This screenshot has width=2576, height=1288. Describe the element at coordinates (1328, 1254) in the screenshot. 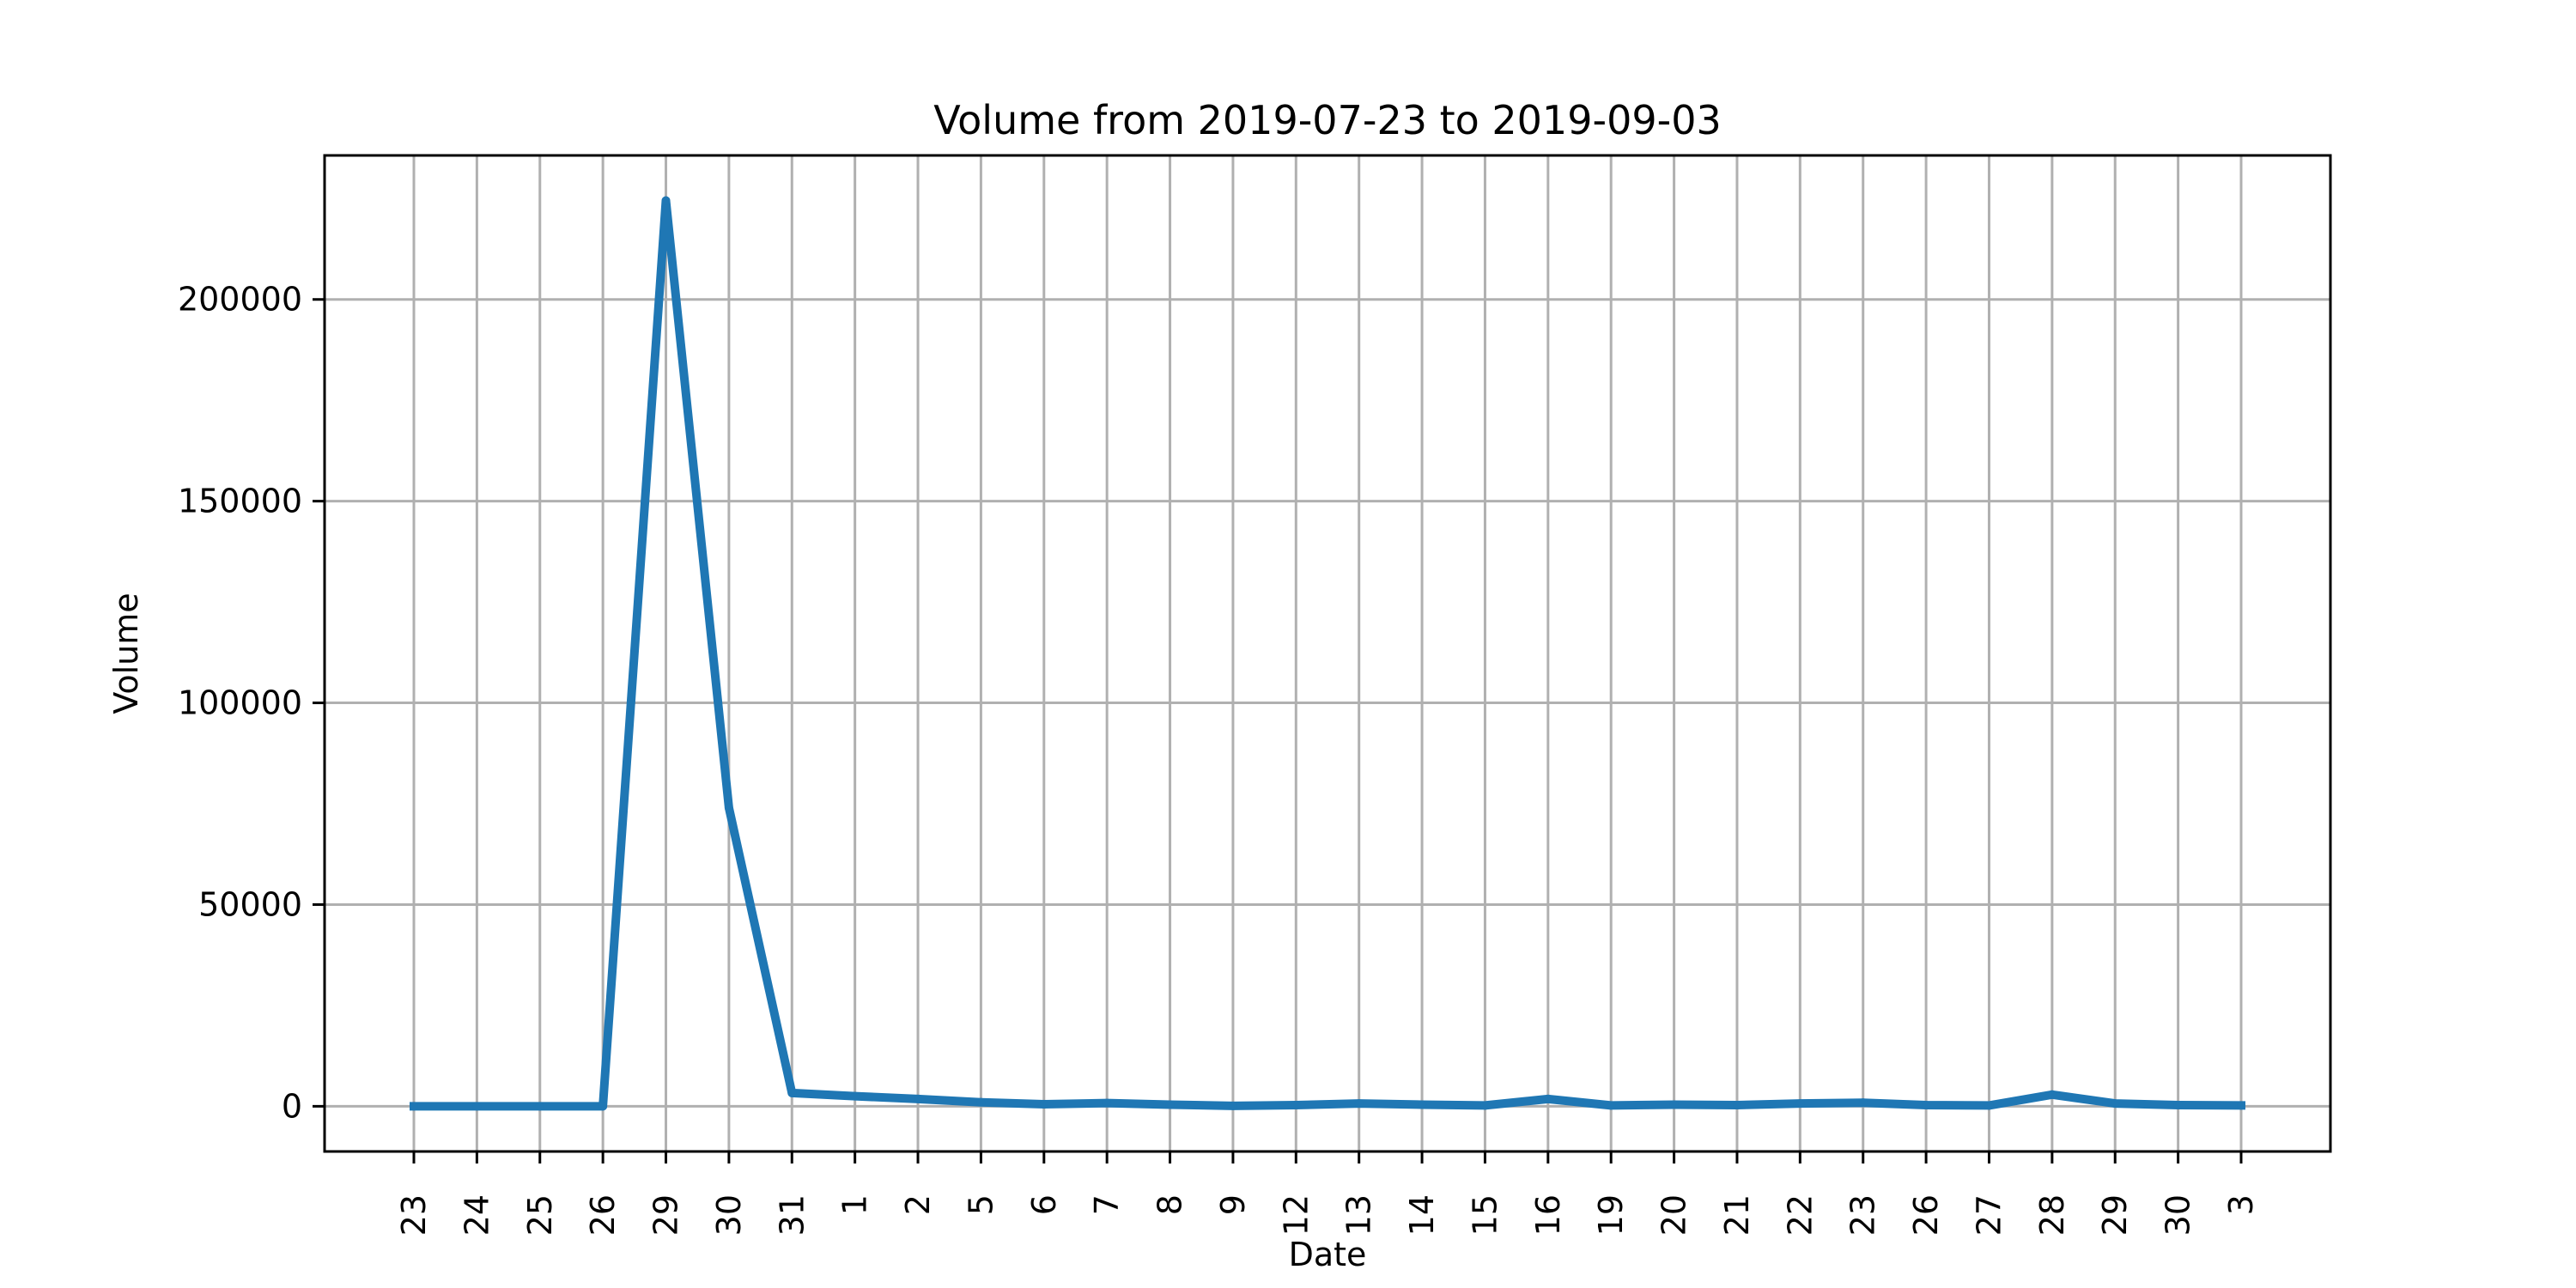

I see `x-axis-label: Date` at that location.